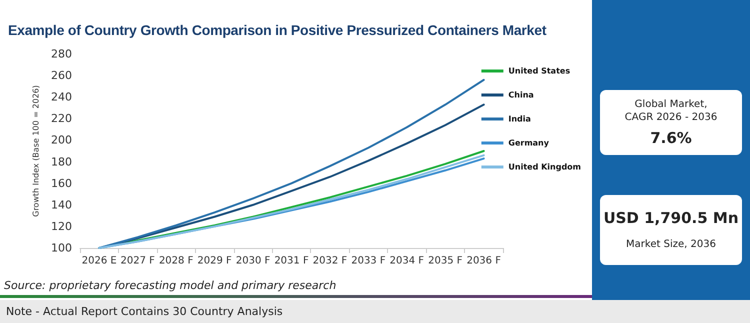  What do you see at coordinates (671, 244) in the screenshot?
I see `text: Market Size, 2036` at bounding box center [671, 244].